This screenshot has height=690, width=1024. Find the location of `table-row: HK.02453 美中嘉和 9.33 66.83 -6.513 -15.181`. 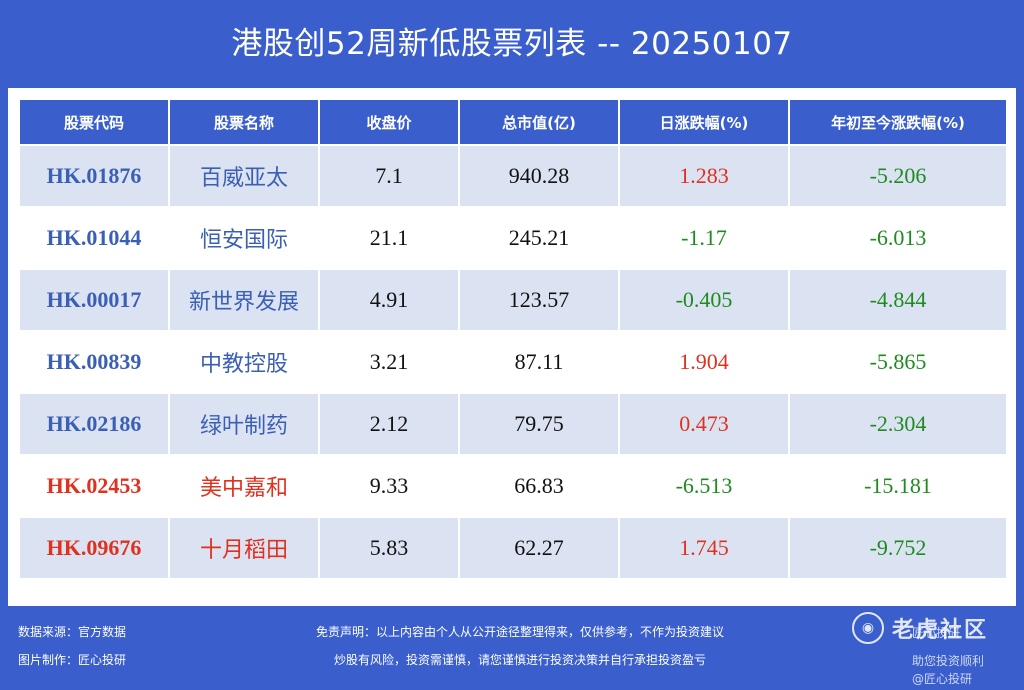

table-row: HK.02453 美中嘉和 9.33 66.83 -6.513 -15.181 is located at coordinates (513, 486).